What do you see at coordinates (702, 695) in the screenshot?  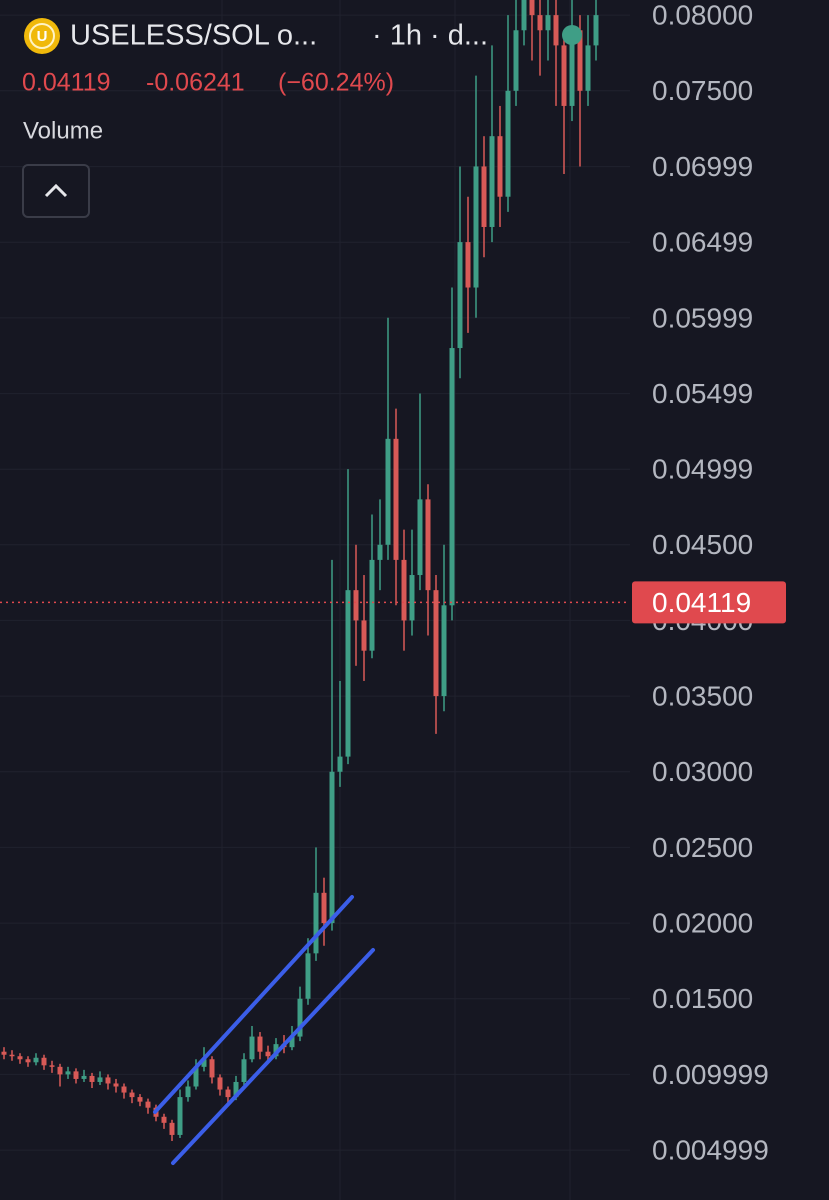 I see `y-tick-label: 0.03500` at bounding box center [702, 695].